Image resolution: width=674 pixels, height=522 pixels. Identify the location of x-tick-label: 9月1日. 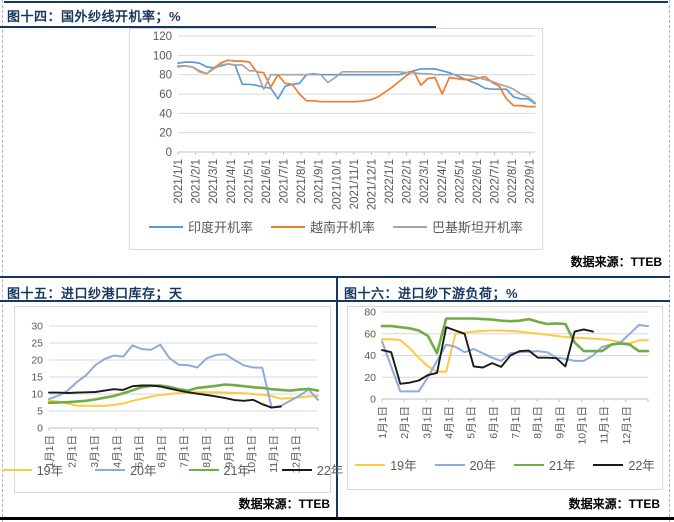
(560, 422).